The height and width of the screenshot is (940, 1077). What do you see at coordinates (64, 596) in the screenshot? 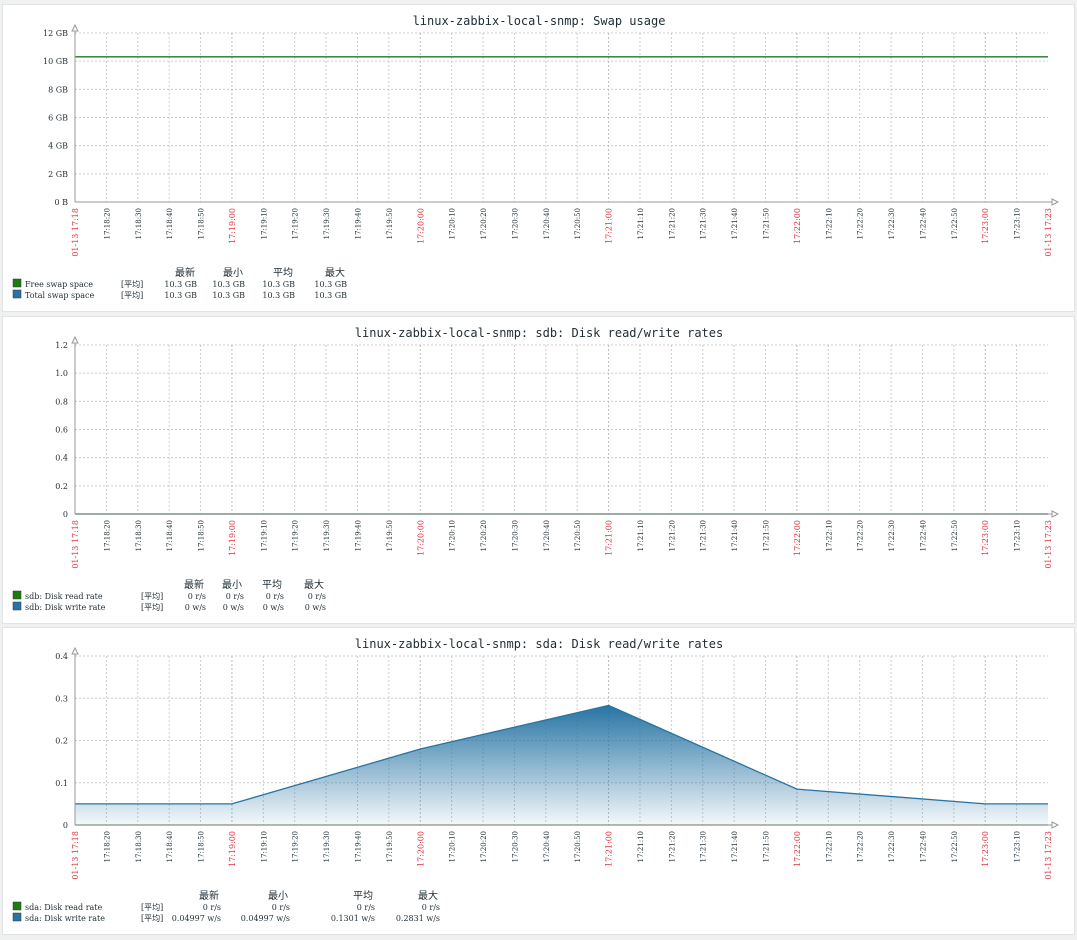
I see `legend-series-name: sdb: Disk read rate` at bounding box center [64, 596].